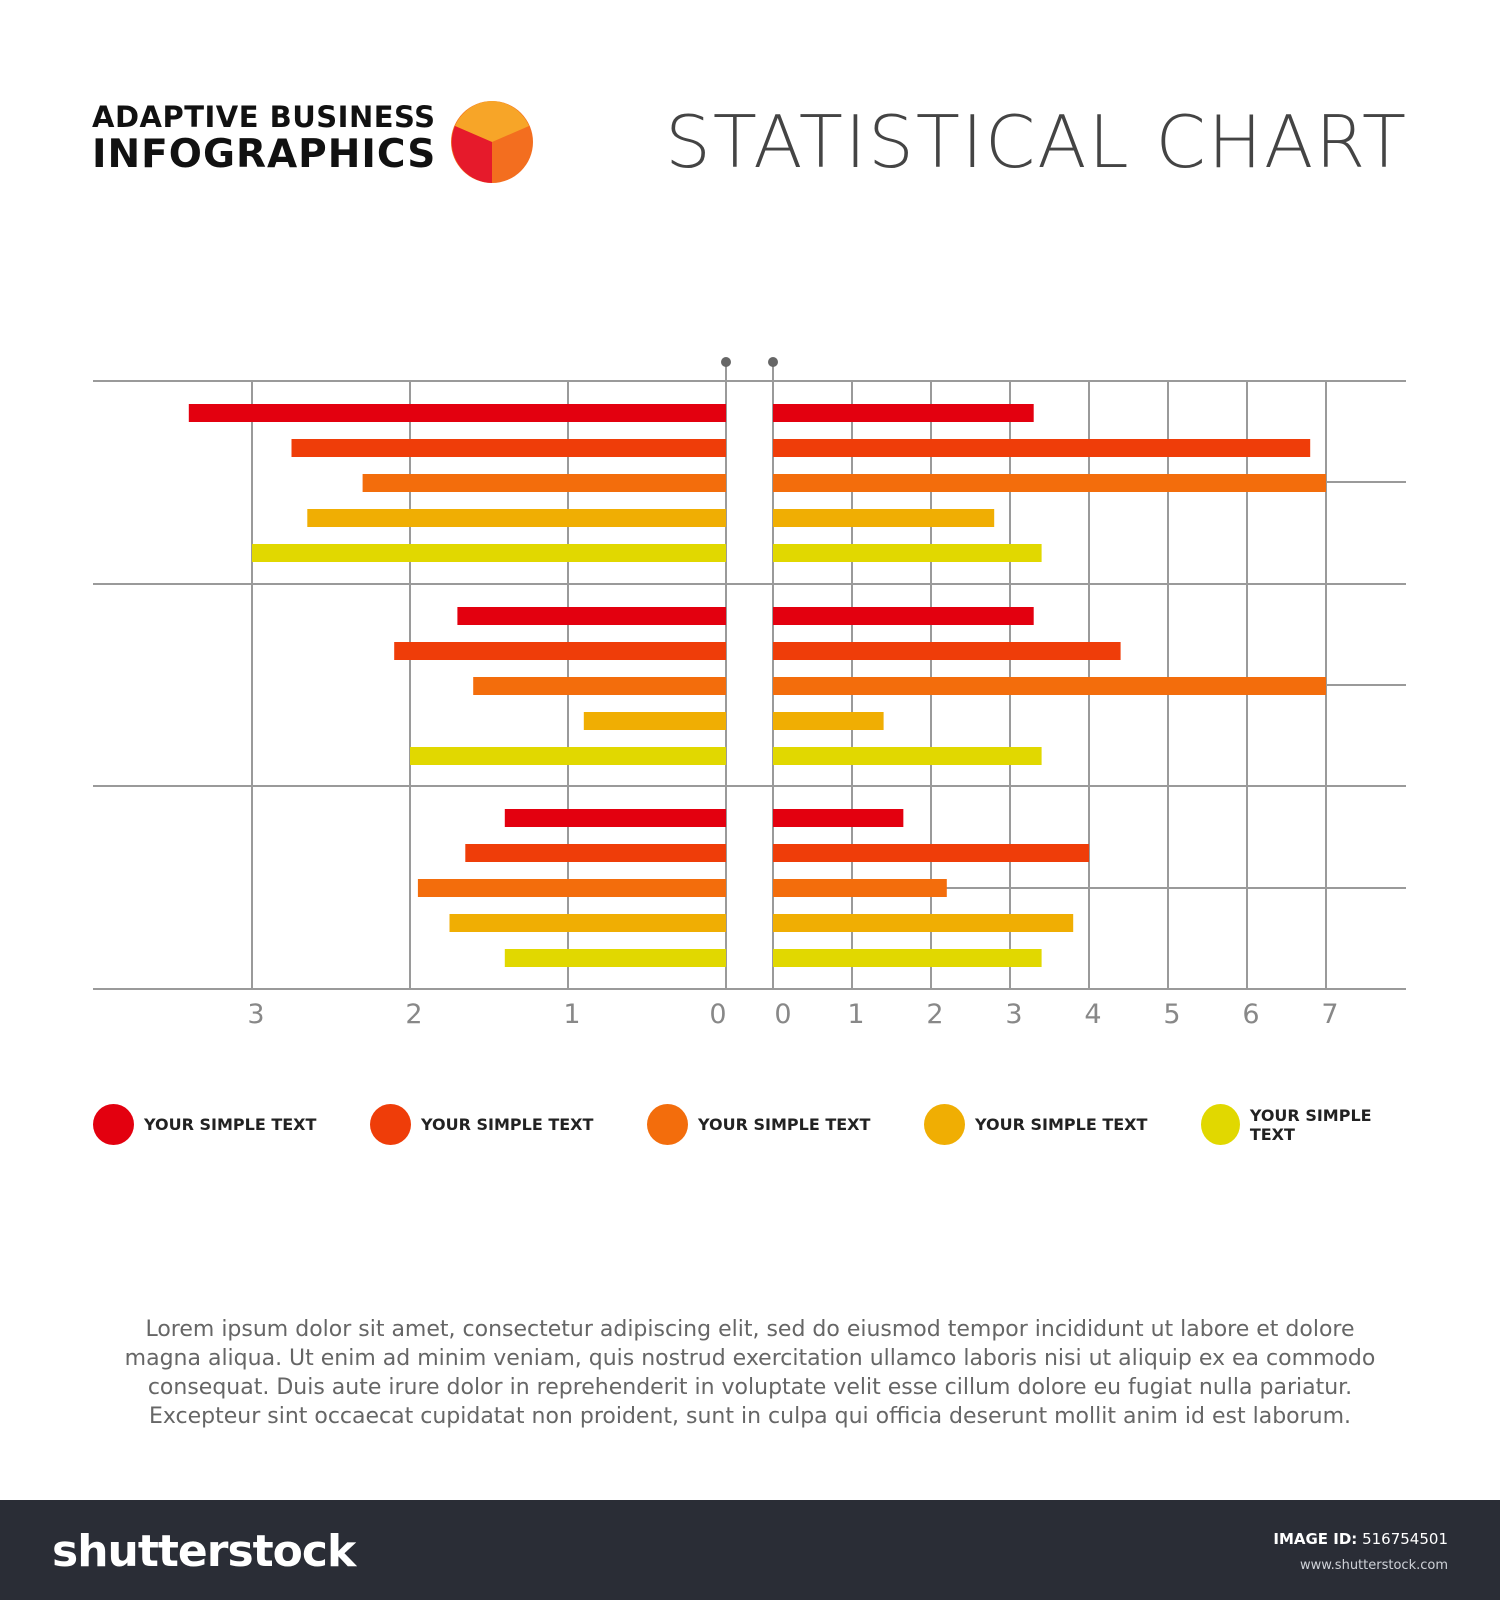 This screenshot has width=1500, height=1600. I want to click on tick-label-left: 2, so click(413, 1014).